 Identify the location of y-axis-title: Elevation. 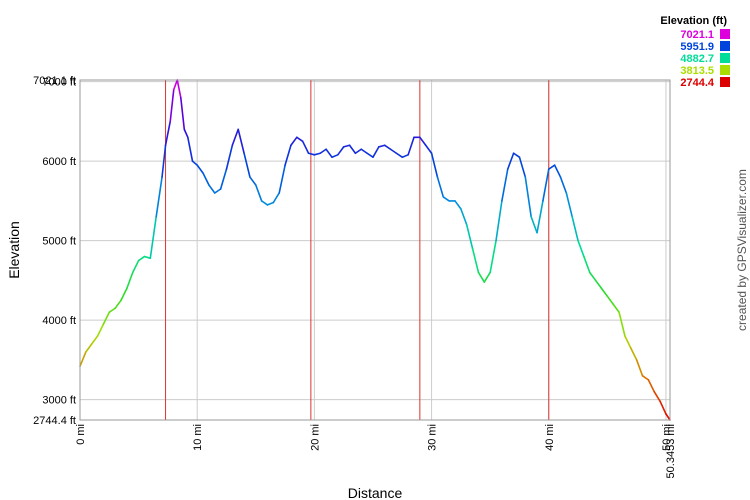
(14, 250).